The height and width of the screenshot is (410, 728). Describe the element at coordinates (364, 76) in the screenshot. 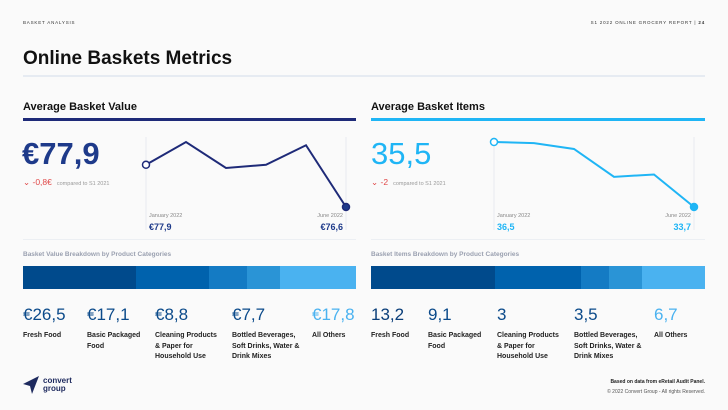

I see `title-divider` at that location.